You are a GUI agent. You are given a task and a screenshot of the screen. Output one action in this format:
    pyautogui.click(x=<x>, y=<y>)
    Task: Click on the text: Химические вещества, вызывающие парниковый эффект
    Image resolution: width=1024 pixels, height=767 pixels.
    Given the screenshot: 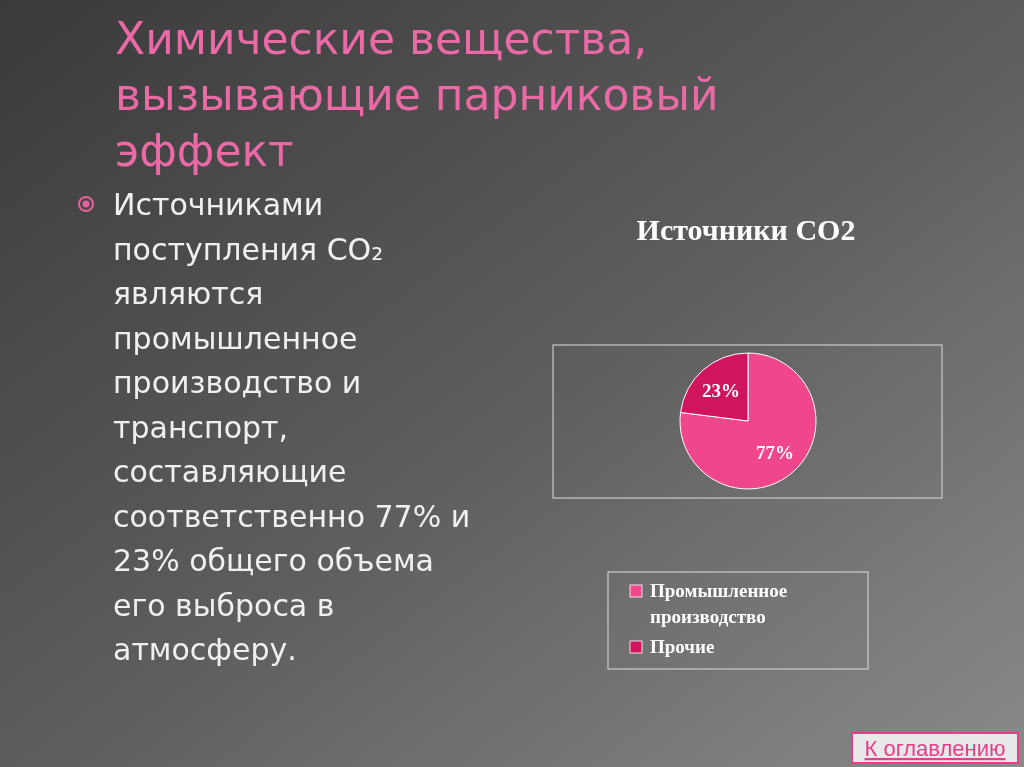 What is the action you would take?
    pyautogui.click(x=417, y=94)
    